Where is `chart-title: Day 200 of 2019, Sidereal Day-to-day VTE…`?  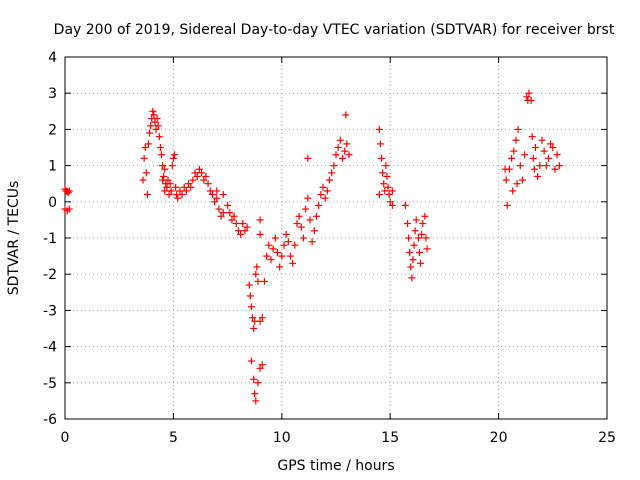 chart-title: Day 200 of 2019, Sidereal Day-to-day VTE… is located at coordinates (334, 30).